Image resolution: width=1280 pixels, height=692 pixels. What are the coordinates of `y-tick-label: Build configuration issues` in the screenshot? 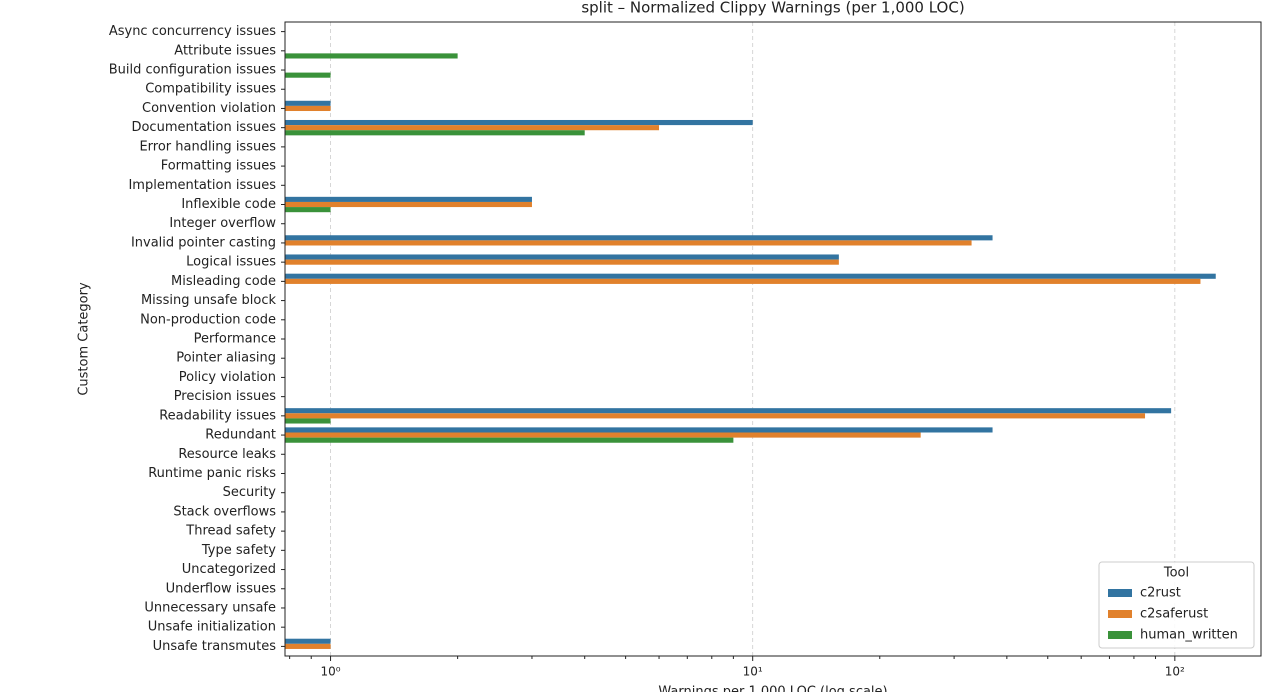 It's located at (193, 70).